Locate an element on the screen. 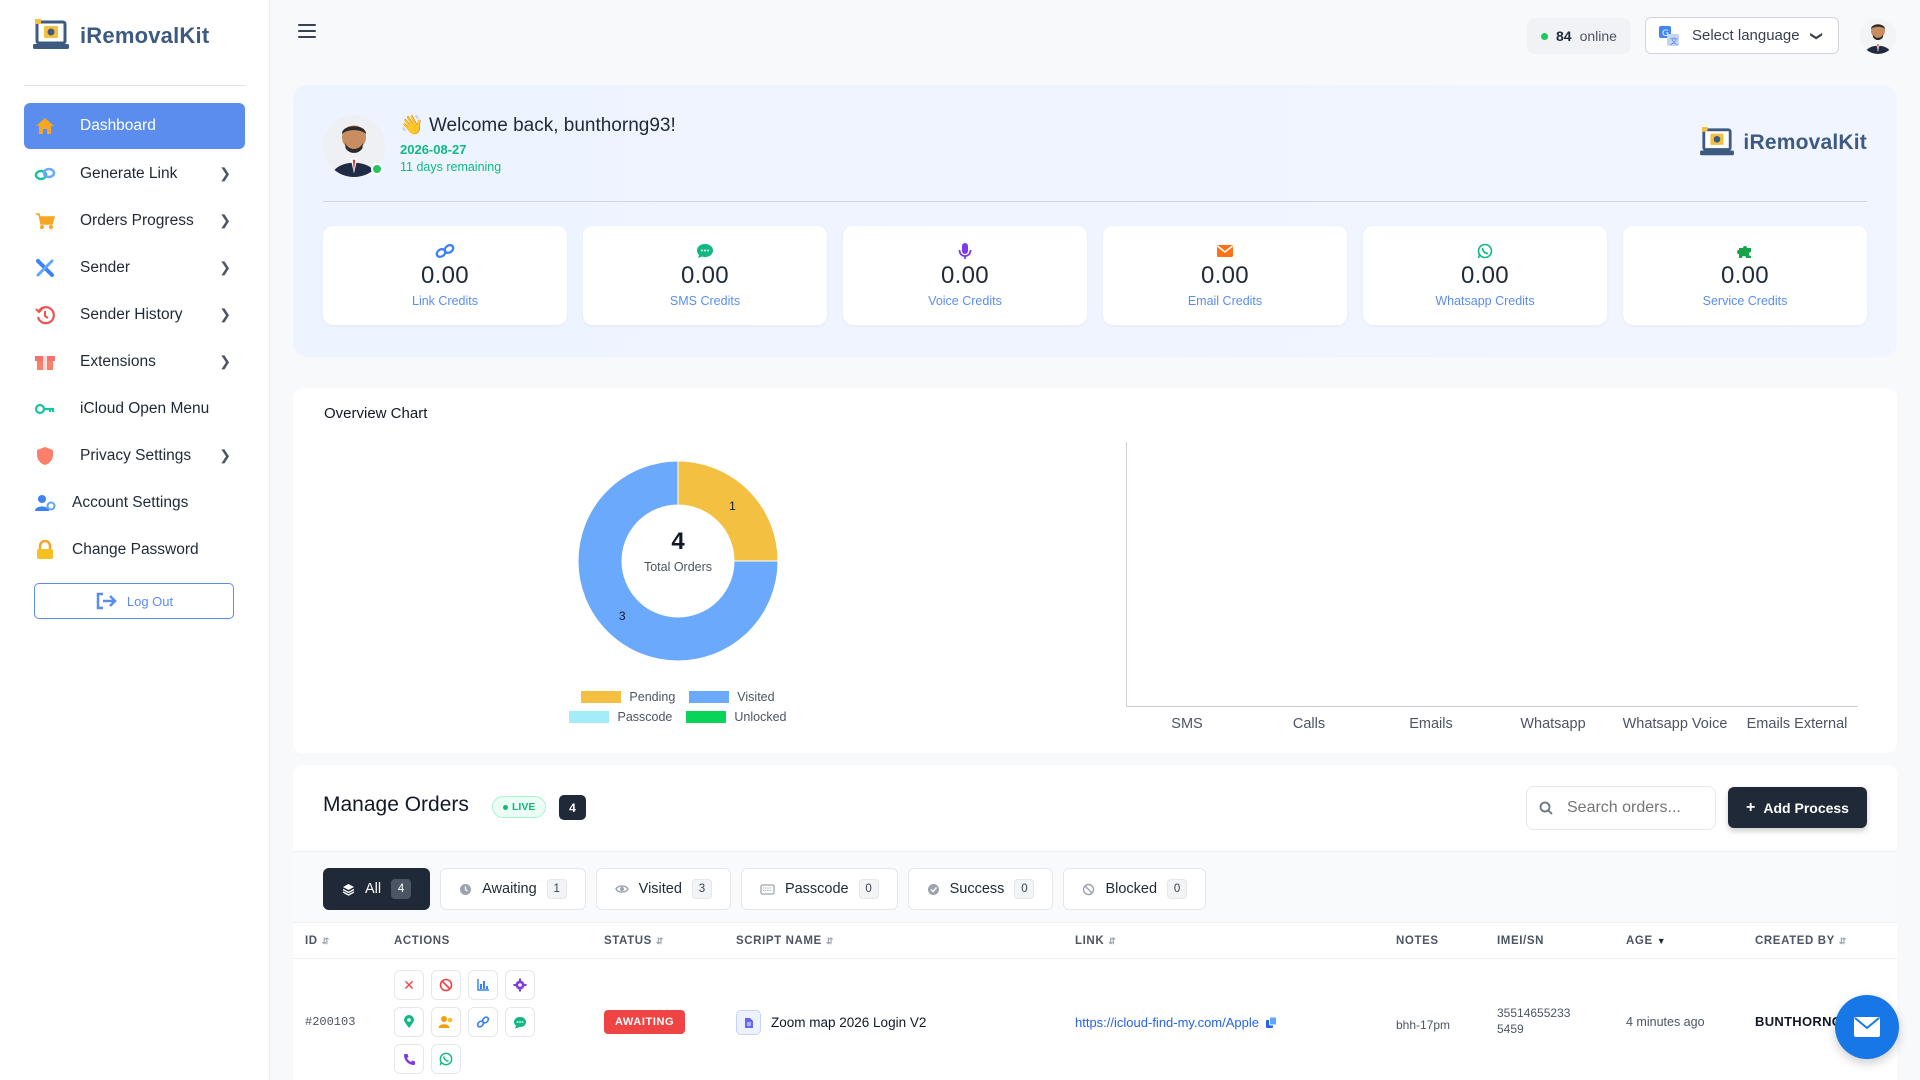 This screenshot has width=1920, height=1080. settings-button is located at coordinates (520, 985).